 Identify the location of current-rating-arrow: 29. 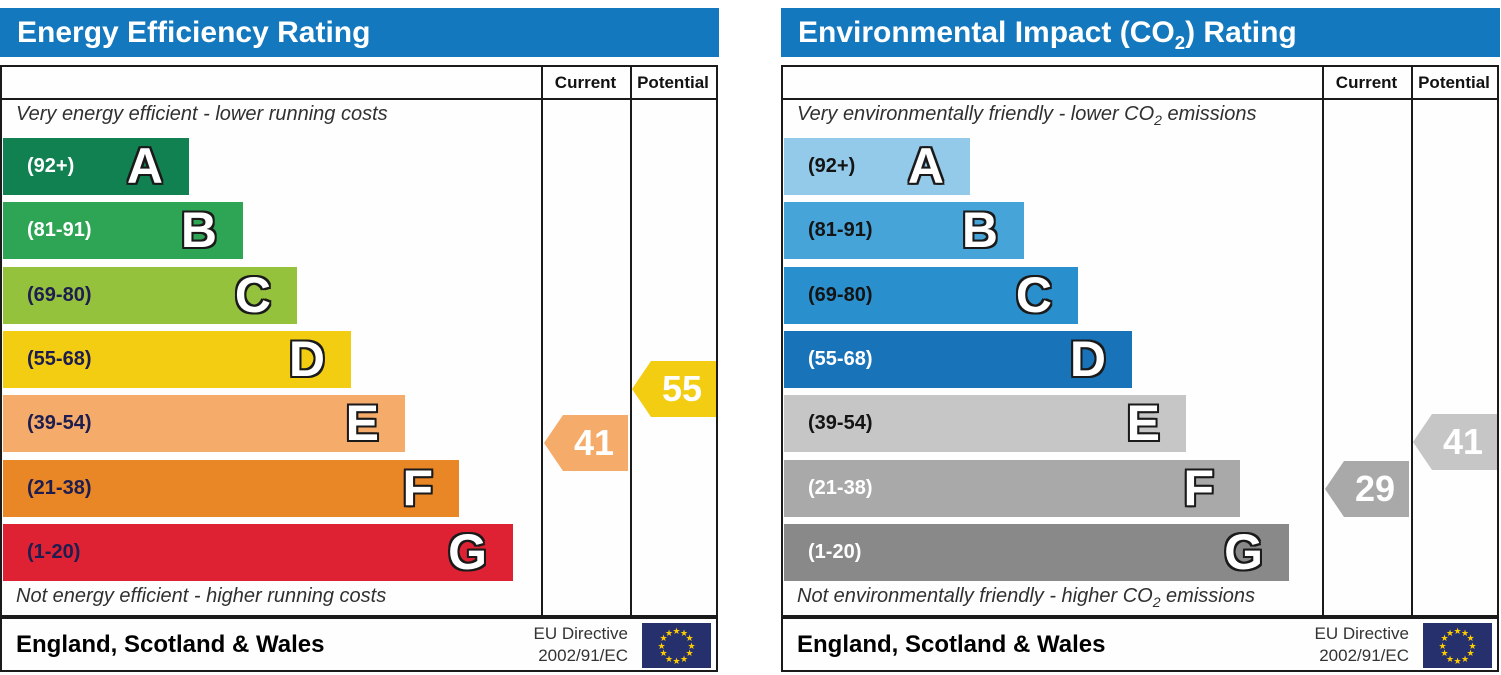
(1367, 489).